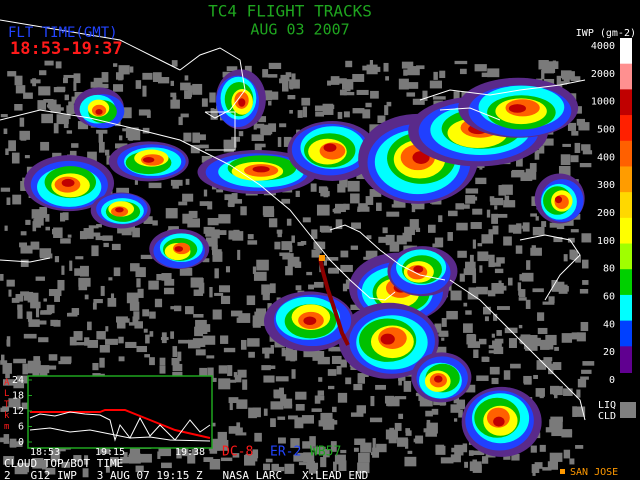  Describe the element at coordinates (190, 452) in the screenshot. I see `inset-x-tick-label: 19:38` at that location.